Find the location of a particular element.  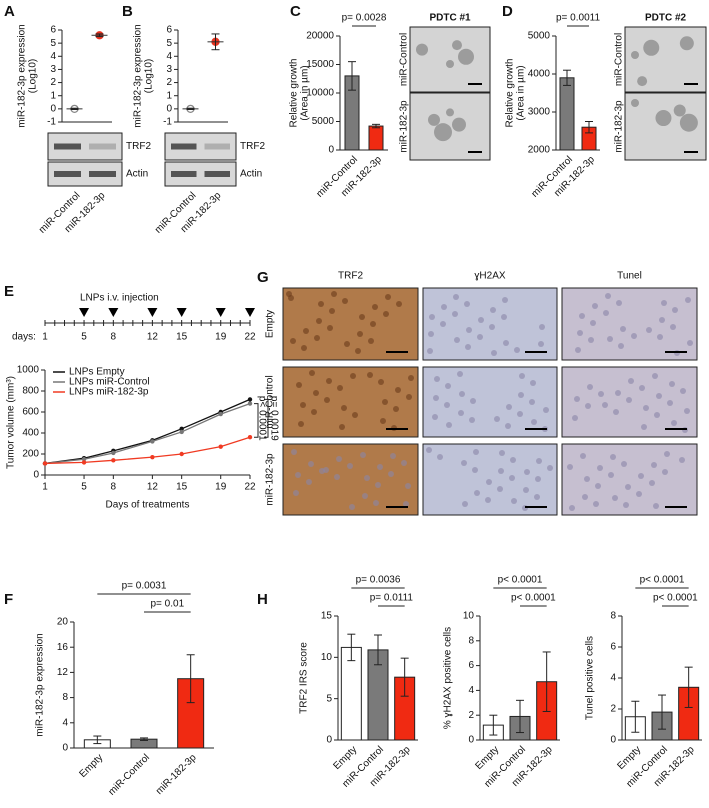

timeline-tick-label: 22 is located at coordinates (250, 337).